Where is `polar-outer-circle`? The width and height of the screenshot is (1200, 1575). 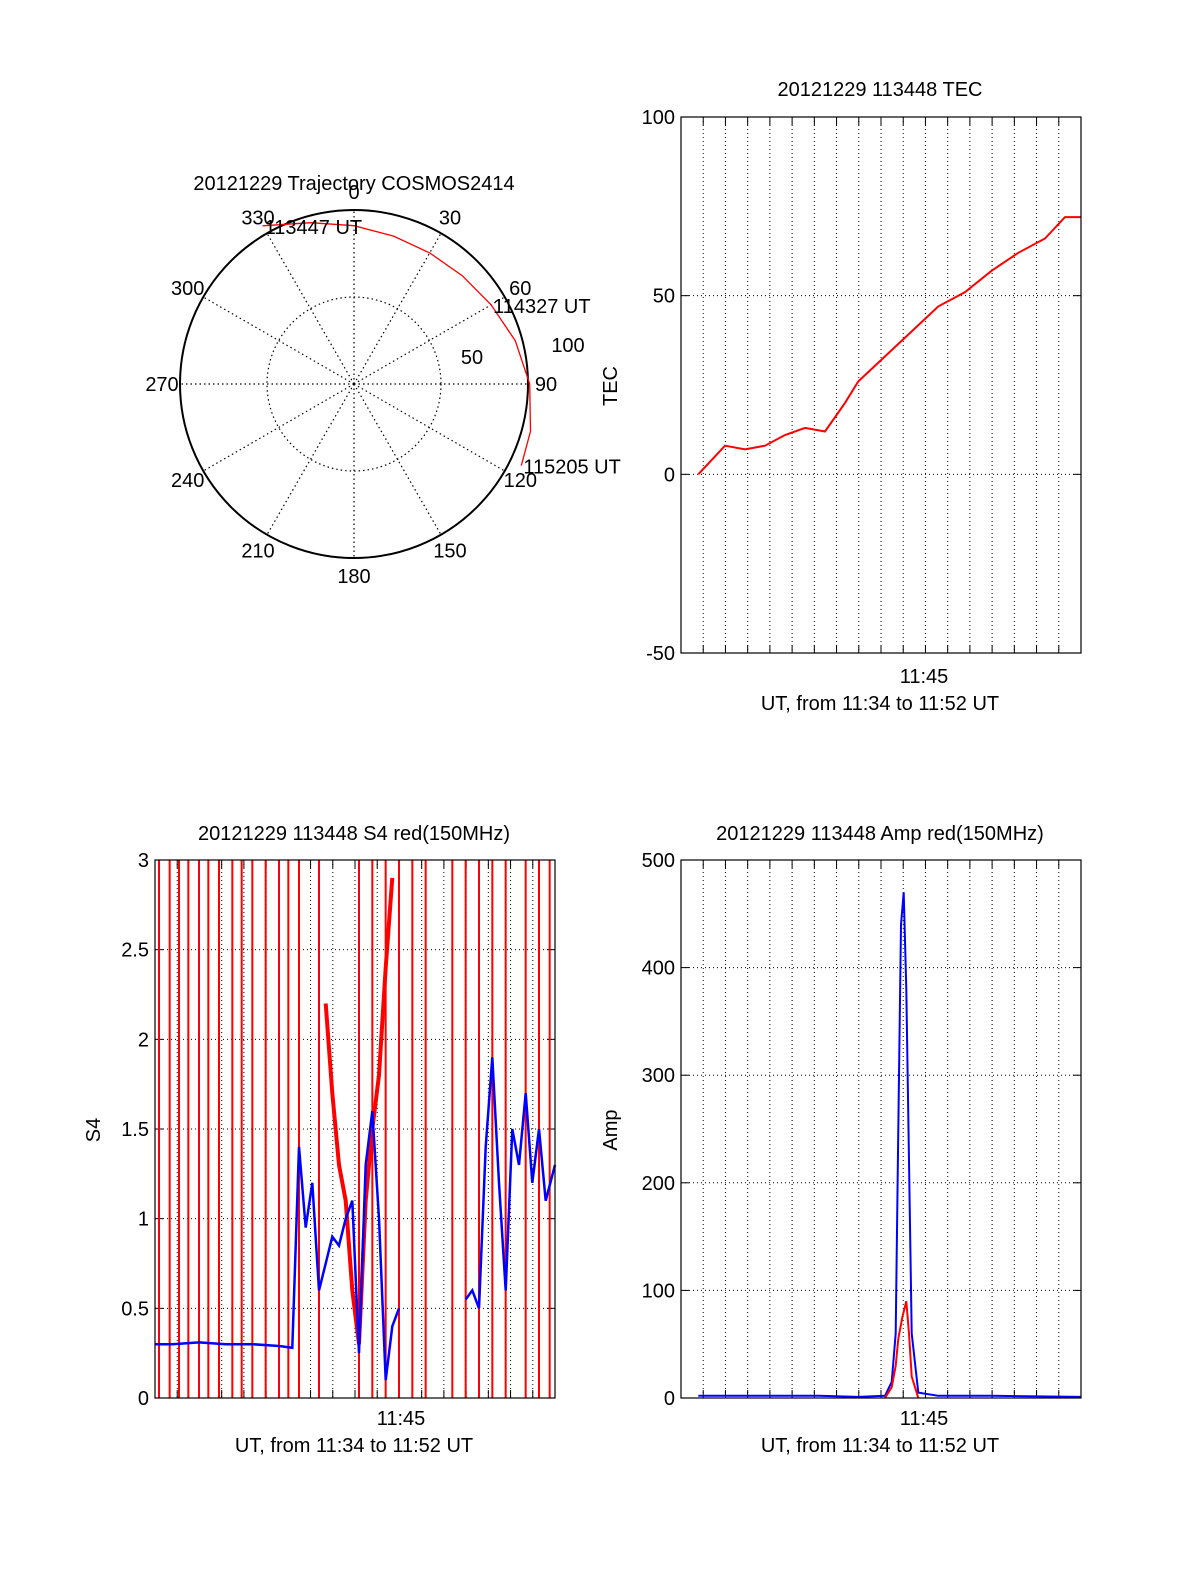
polar-outer-circle is located at coordinates (354, 384).